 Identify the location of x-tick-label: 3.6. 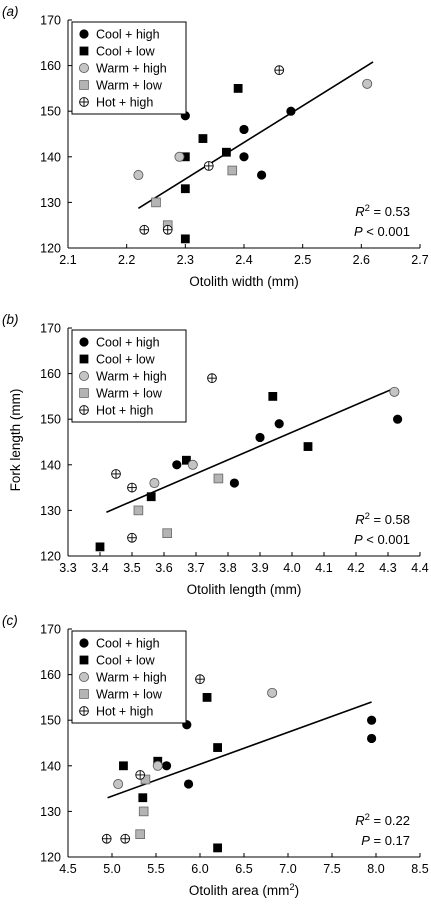
(163, 568).